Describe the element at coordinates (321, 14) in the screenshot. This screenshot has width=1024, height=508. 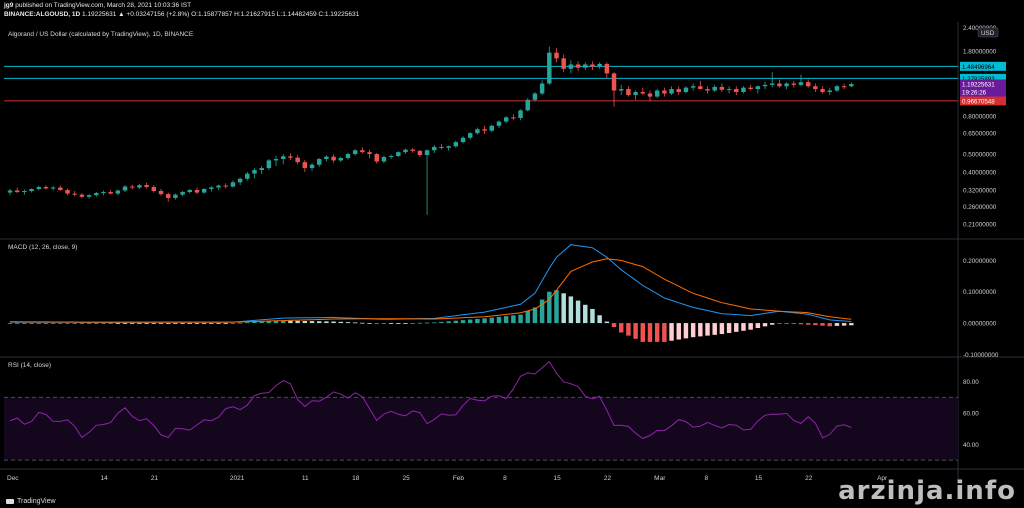
I see `close-label: C:` at that location.